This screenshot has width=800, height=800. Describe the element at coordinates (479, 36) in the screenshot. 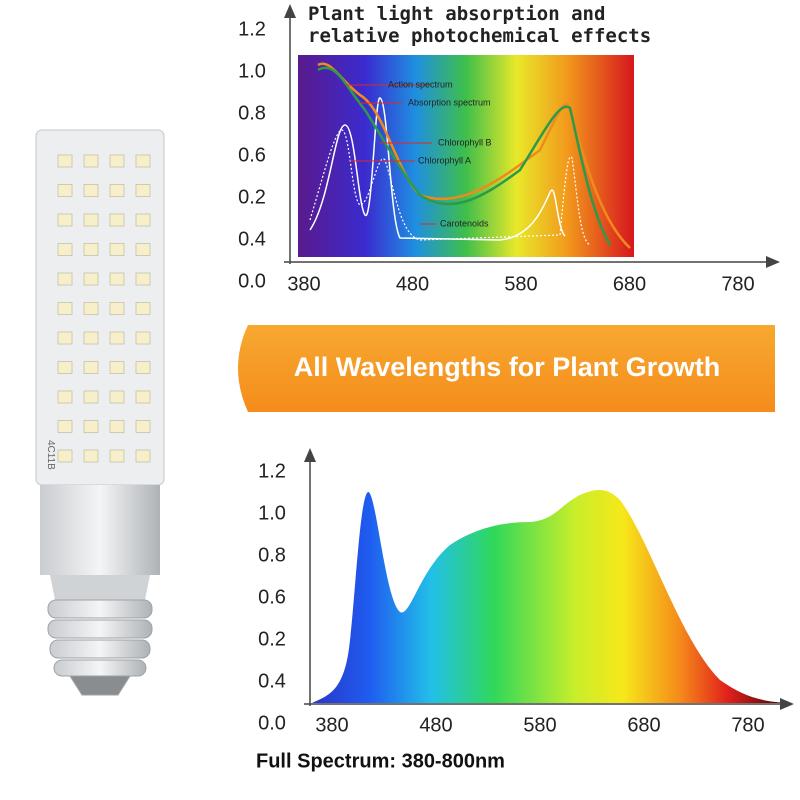

I see `chart-title: relative photochemical effects` at that location.